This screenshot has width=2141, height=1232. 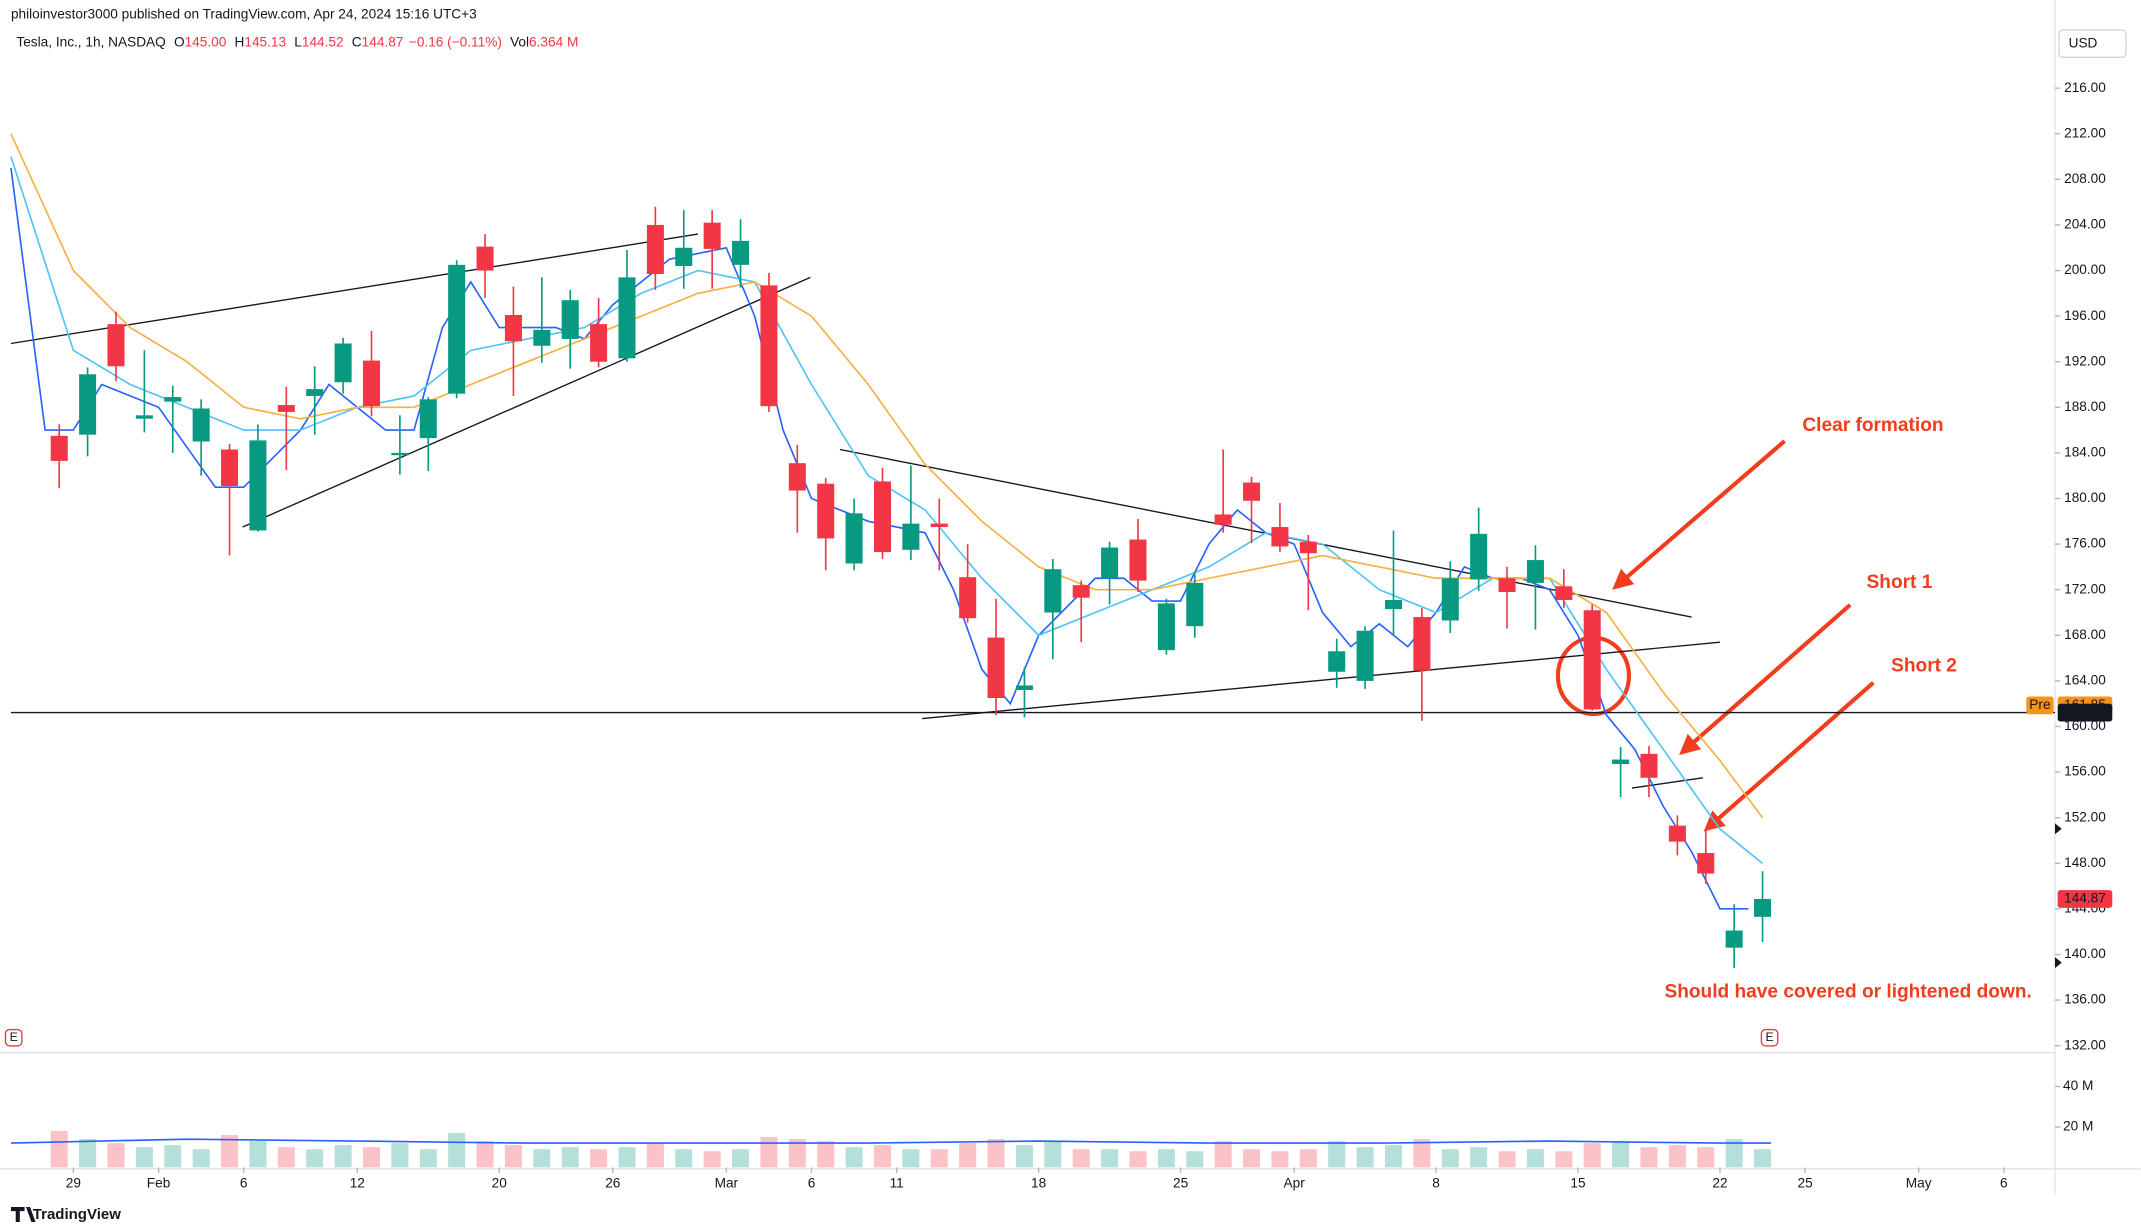 I want to click on x-tick-label: 26, so click(x=612, y=1182).